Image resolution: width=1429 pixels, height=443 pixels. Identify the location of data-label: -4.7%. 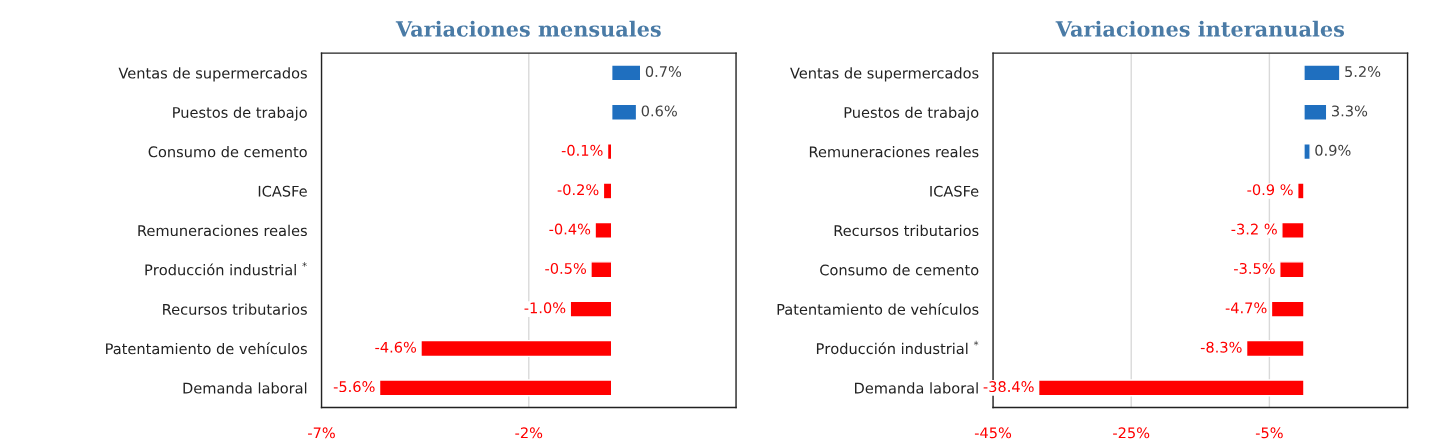
(1246, 308).